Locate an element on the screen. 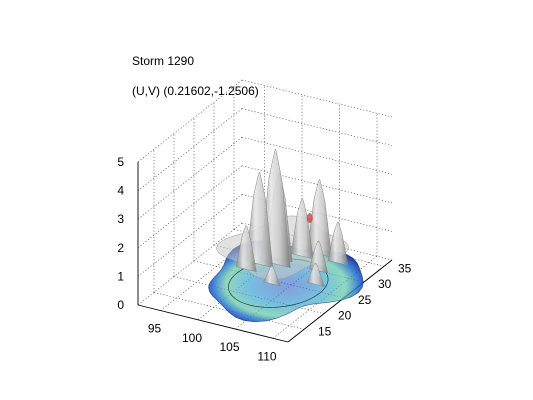 The width and height of the screenshot is (533, 400). x-axis-line is located at coordinates (213, 323).